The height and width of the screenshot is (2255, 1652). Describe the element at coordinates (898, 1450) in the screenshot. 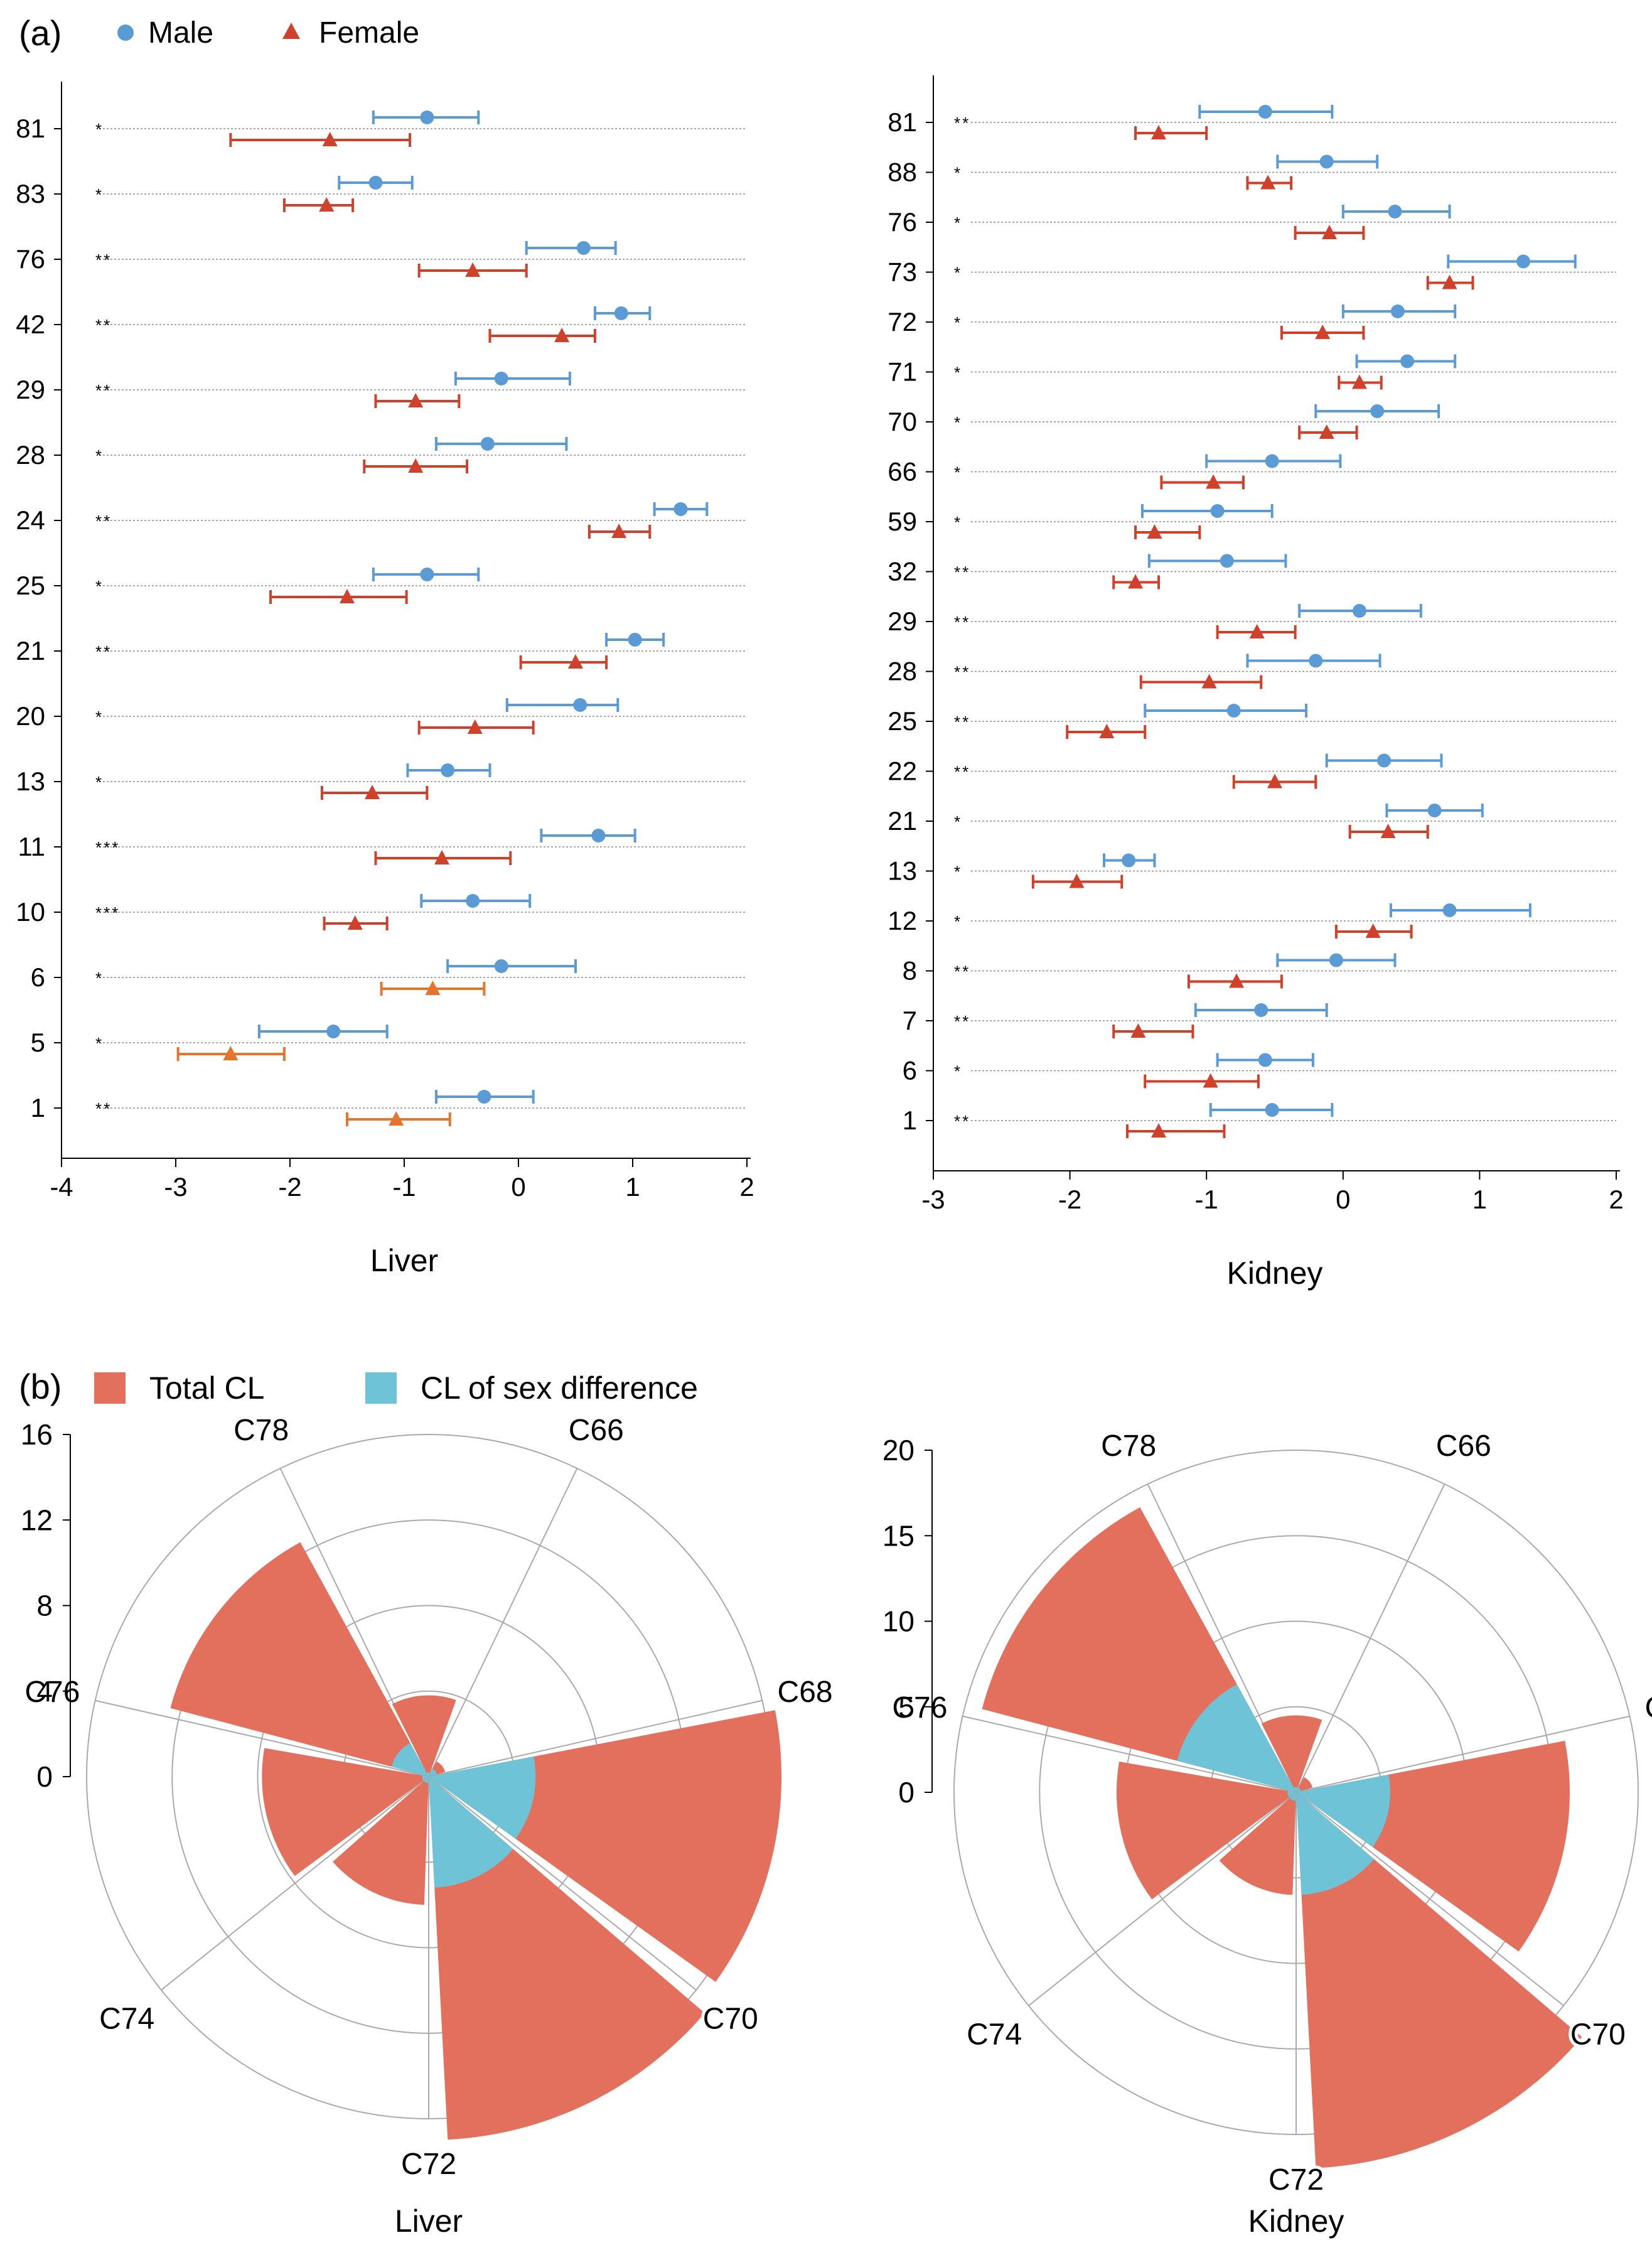

I see `radial-tick-label: 20` at that location.